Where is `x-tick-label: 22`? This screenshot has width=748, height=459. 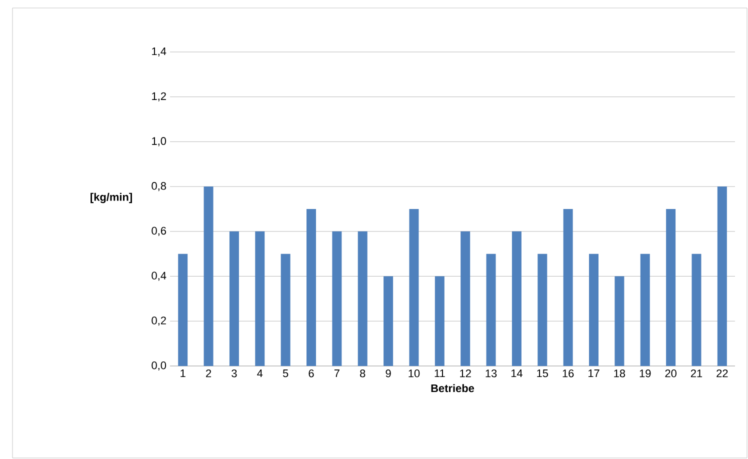 x-tick-label: 22 is located at coordinates (722, 374).